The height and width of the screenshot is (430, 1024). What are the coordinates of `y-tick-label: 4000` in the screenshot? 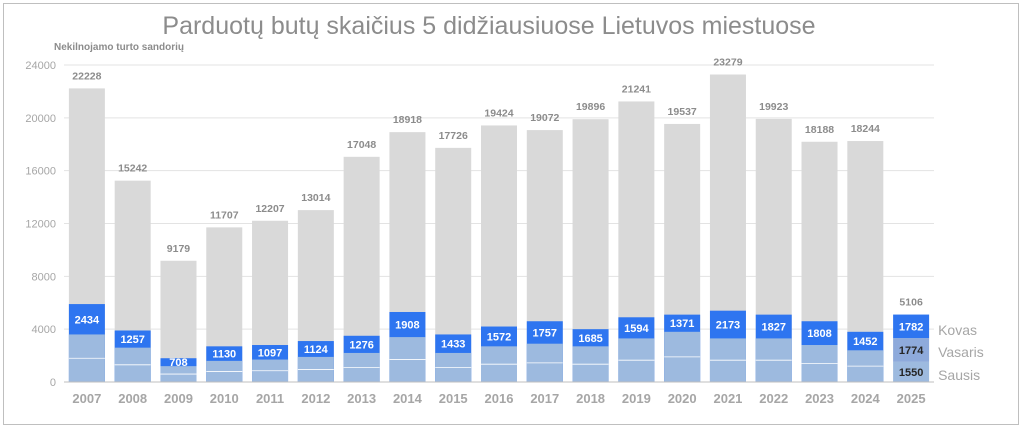 It's located at (44, 330).